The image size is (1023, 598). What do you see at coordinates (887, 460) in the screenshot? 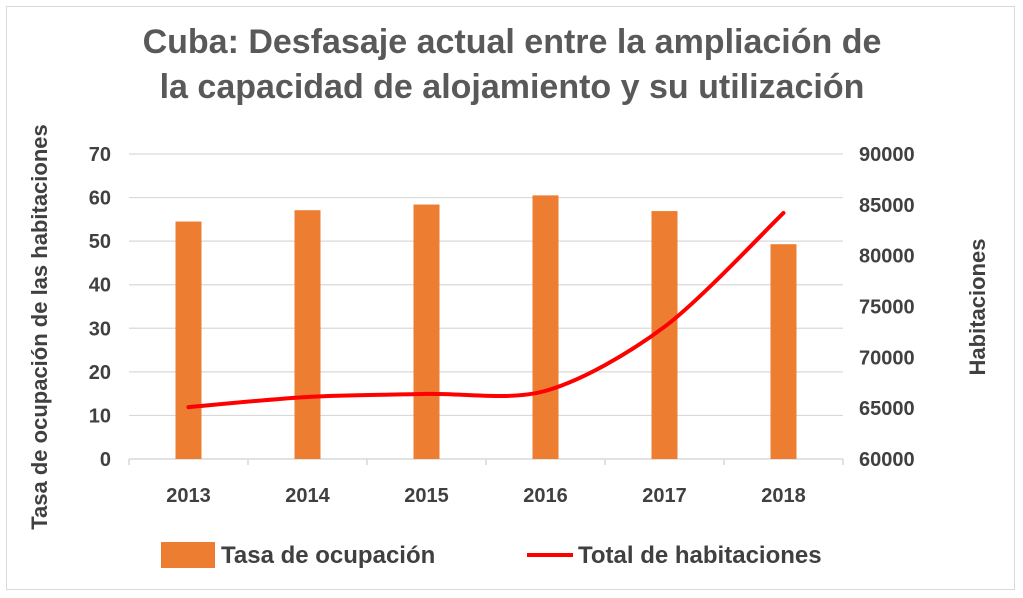
I see `right-tick-label: 60000` at bounding box center [887, 460].